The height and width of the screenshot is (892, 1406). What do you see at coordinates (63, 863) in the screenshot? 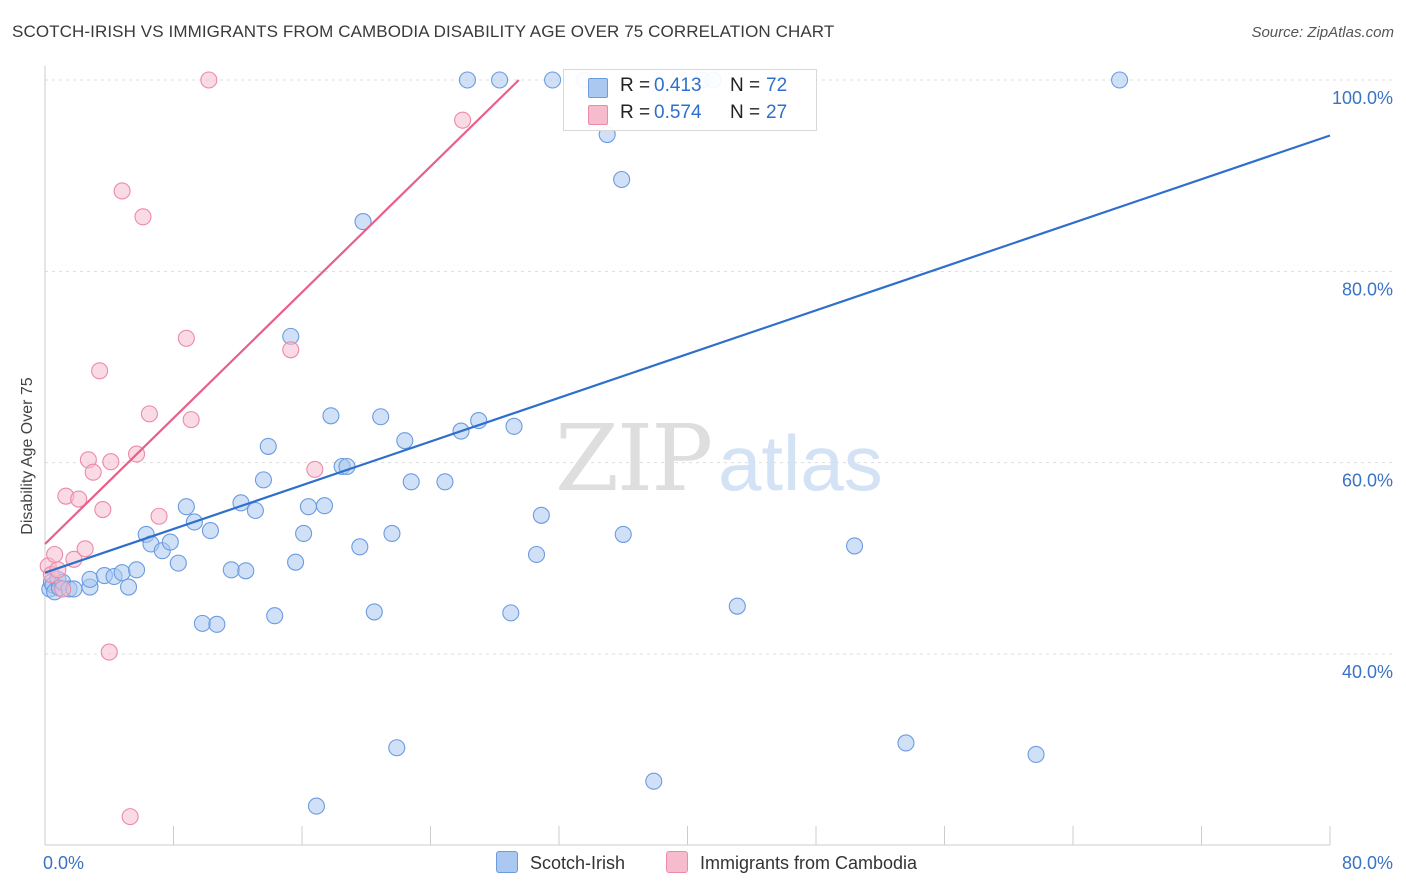
I see `x-tick-label: 0.0%` at bounding box center [63, 863].